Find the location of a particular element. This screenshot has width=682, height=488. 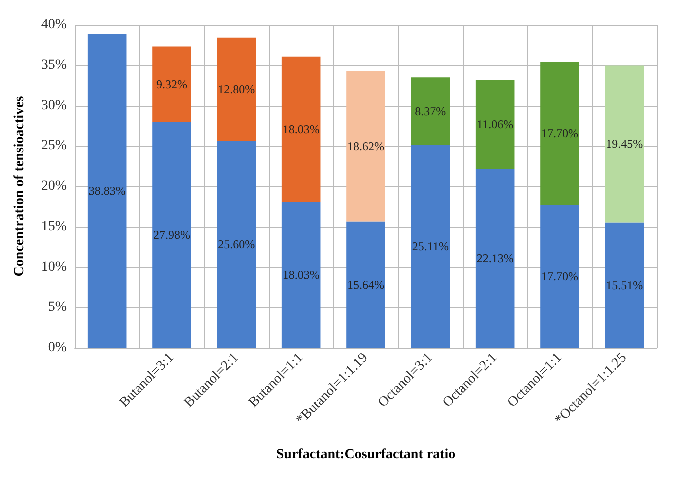

data-label: 11.06% is located at coordinates (495, 125).